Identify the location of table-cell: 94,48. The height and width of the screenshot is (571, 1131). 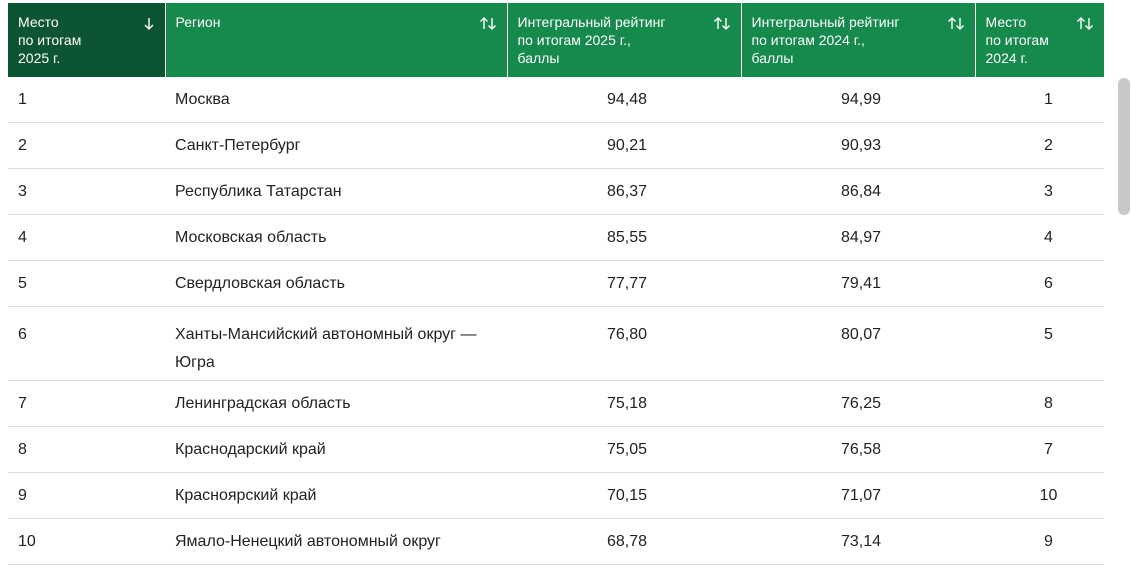
(624, 100).